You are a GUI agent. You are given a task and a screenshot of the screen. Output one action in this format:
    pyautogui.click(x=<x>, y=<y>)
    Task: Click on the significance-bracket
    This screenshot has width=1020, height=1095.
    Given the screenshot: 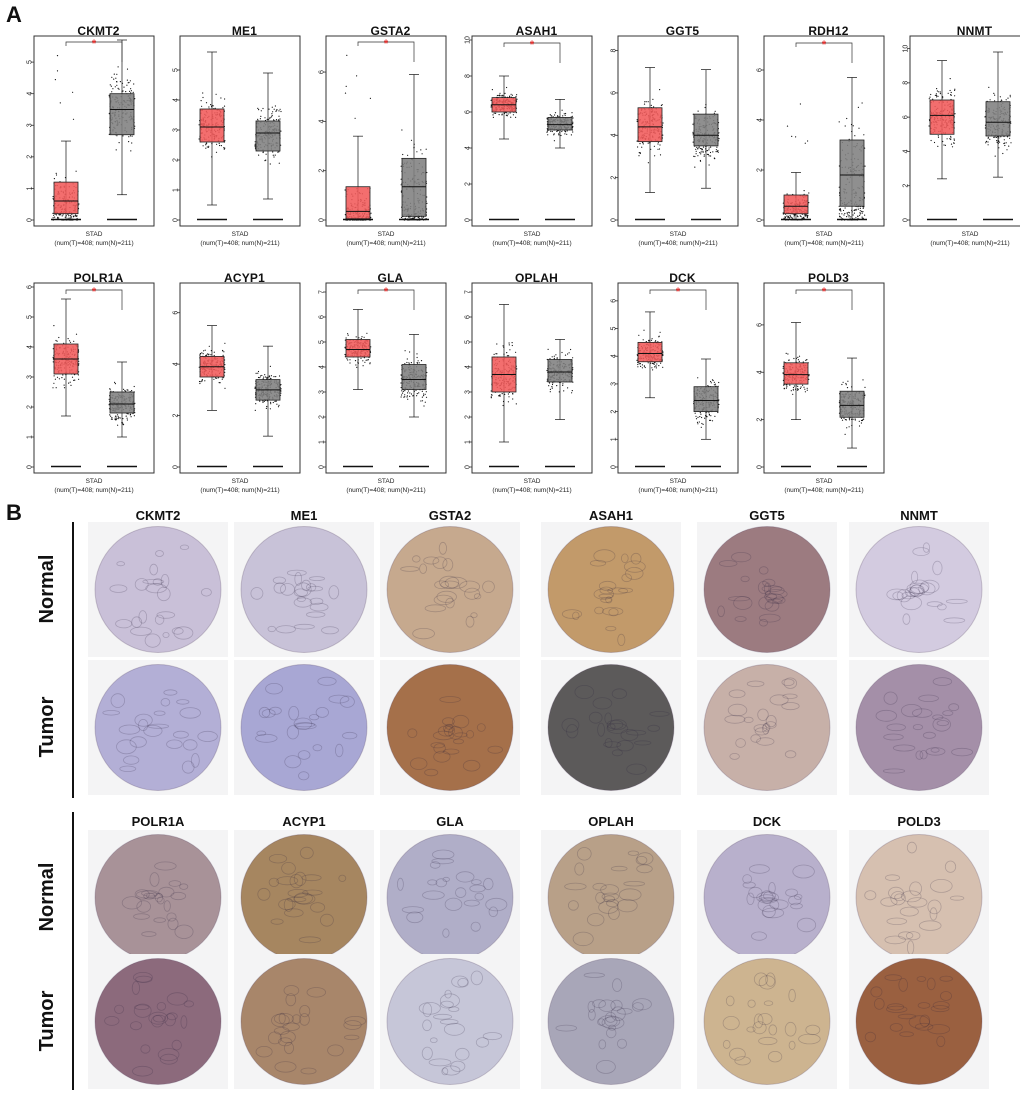 What is the action you would take?
    pyautogui.click(x=532, y=52)
    